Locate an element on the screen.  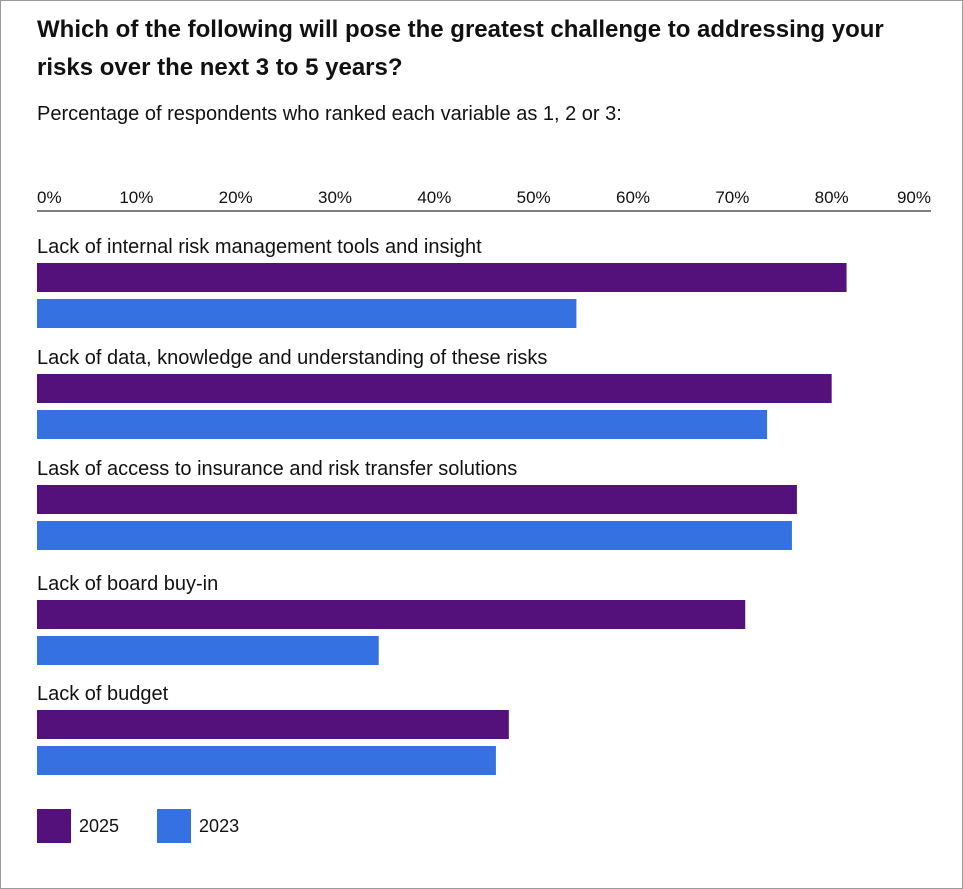
legend: 2025 2023 is located at coordinates (157, 826).